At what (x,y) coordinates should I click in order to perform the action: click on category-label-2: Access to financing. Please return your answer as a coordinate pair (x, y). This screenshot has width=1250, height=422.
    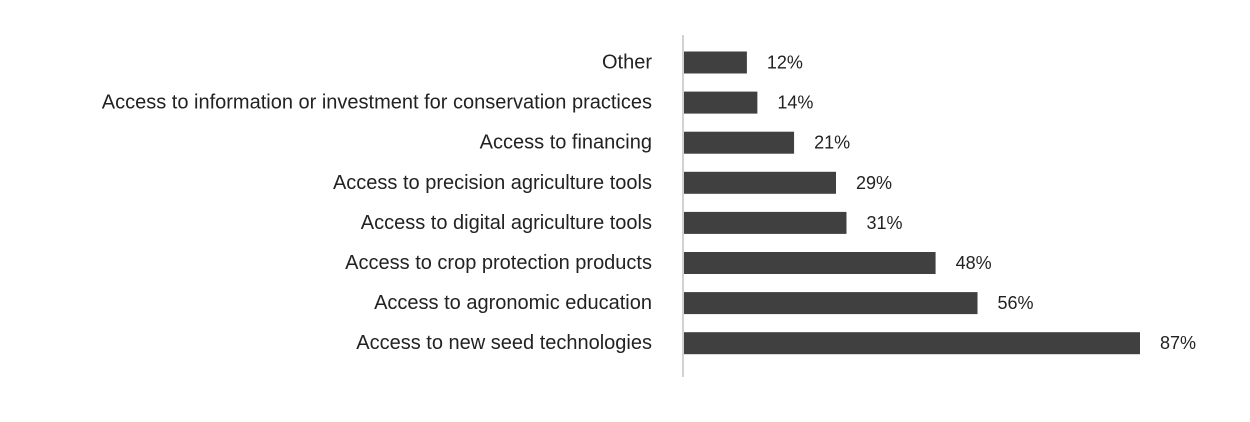
    Looking at the image, I should click on (566, 143).